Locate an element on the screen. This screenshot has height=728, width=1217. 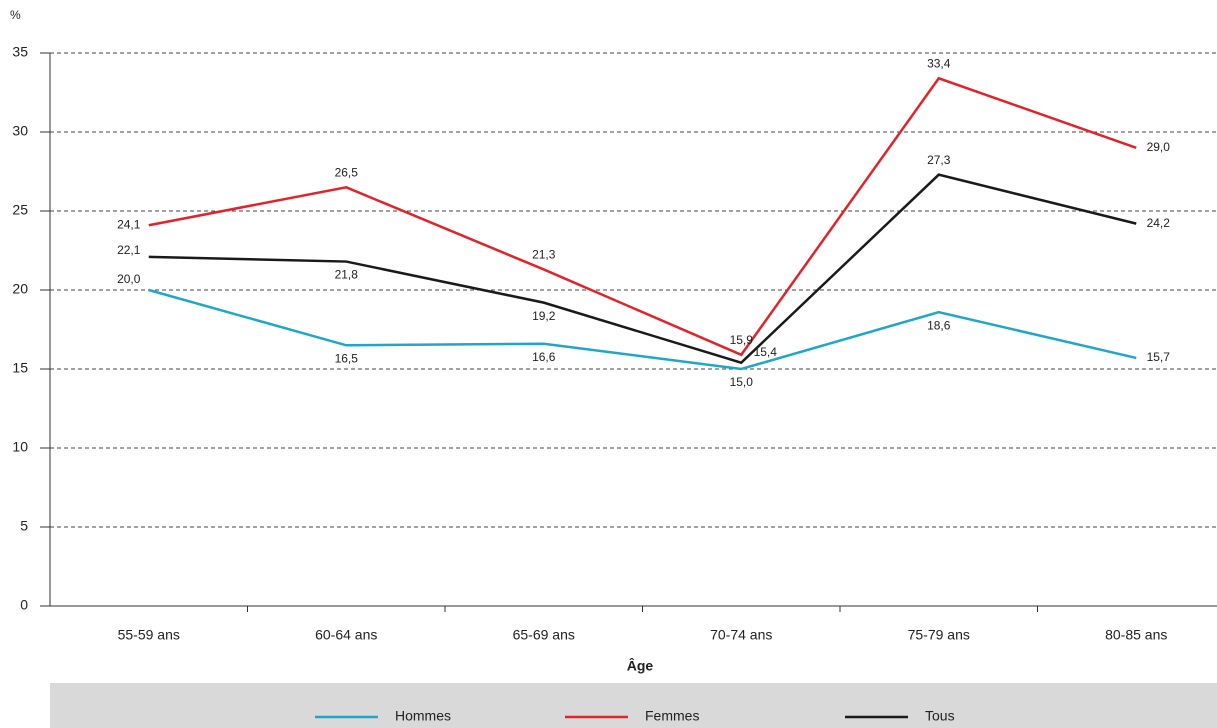
data-label: 22,1 is located at coordinates (129, 250).